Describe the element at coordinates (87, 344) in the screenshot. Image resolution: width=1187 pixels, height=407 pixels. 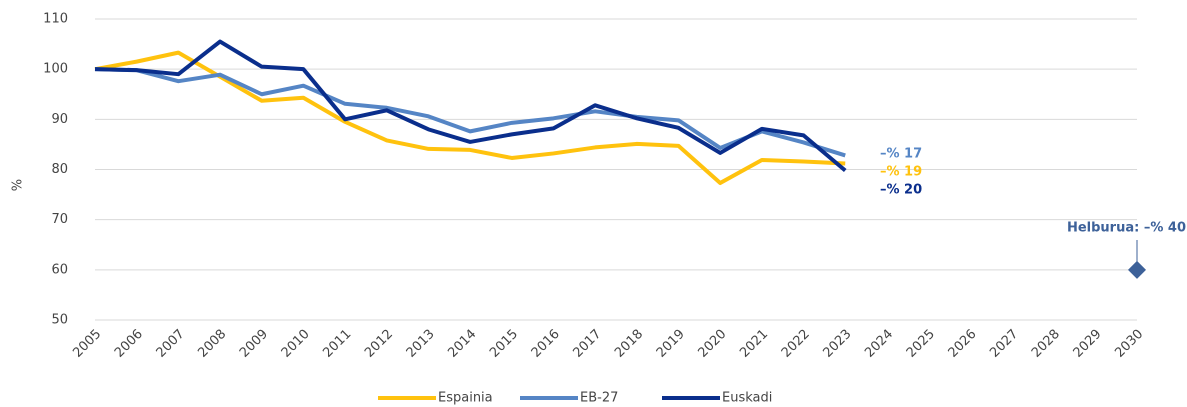
I see `x-tick-label: 2005` at that location.